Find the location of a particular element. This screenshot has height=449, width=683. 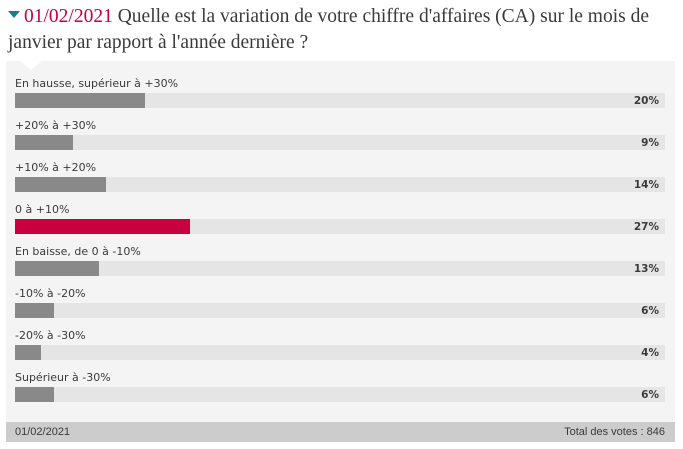

poll-date: 01/02/2021 is located at coordinates (68, 16).